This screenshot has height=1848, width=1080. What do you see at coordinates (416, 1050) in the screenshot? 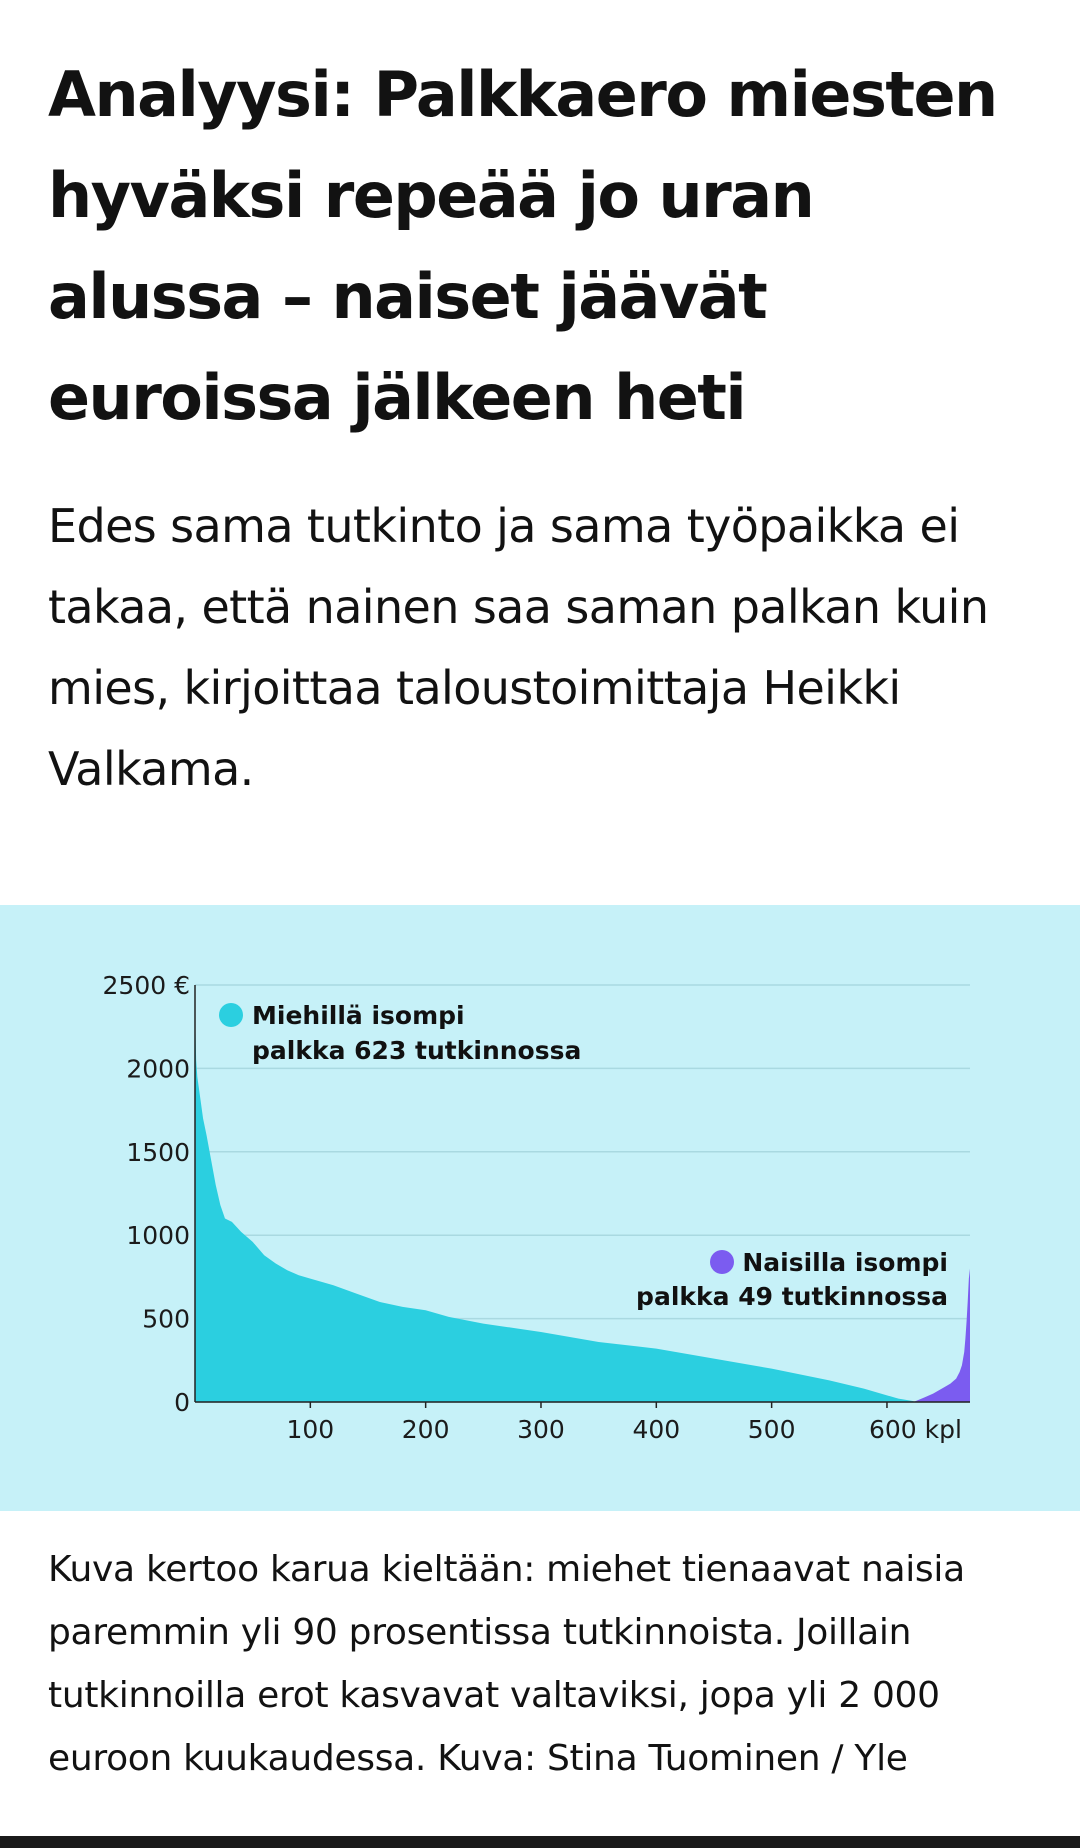
I see `legend-men-label-line2: palkka 623 tutkinnossa` at bounding box center [416, 1050].